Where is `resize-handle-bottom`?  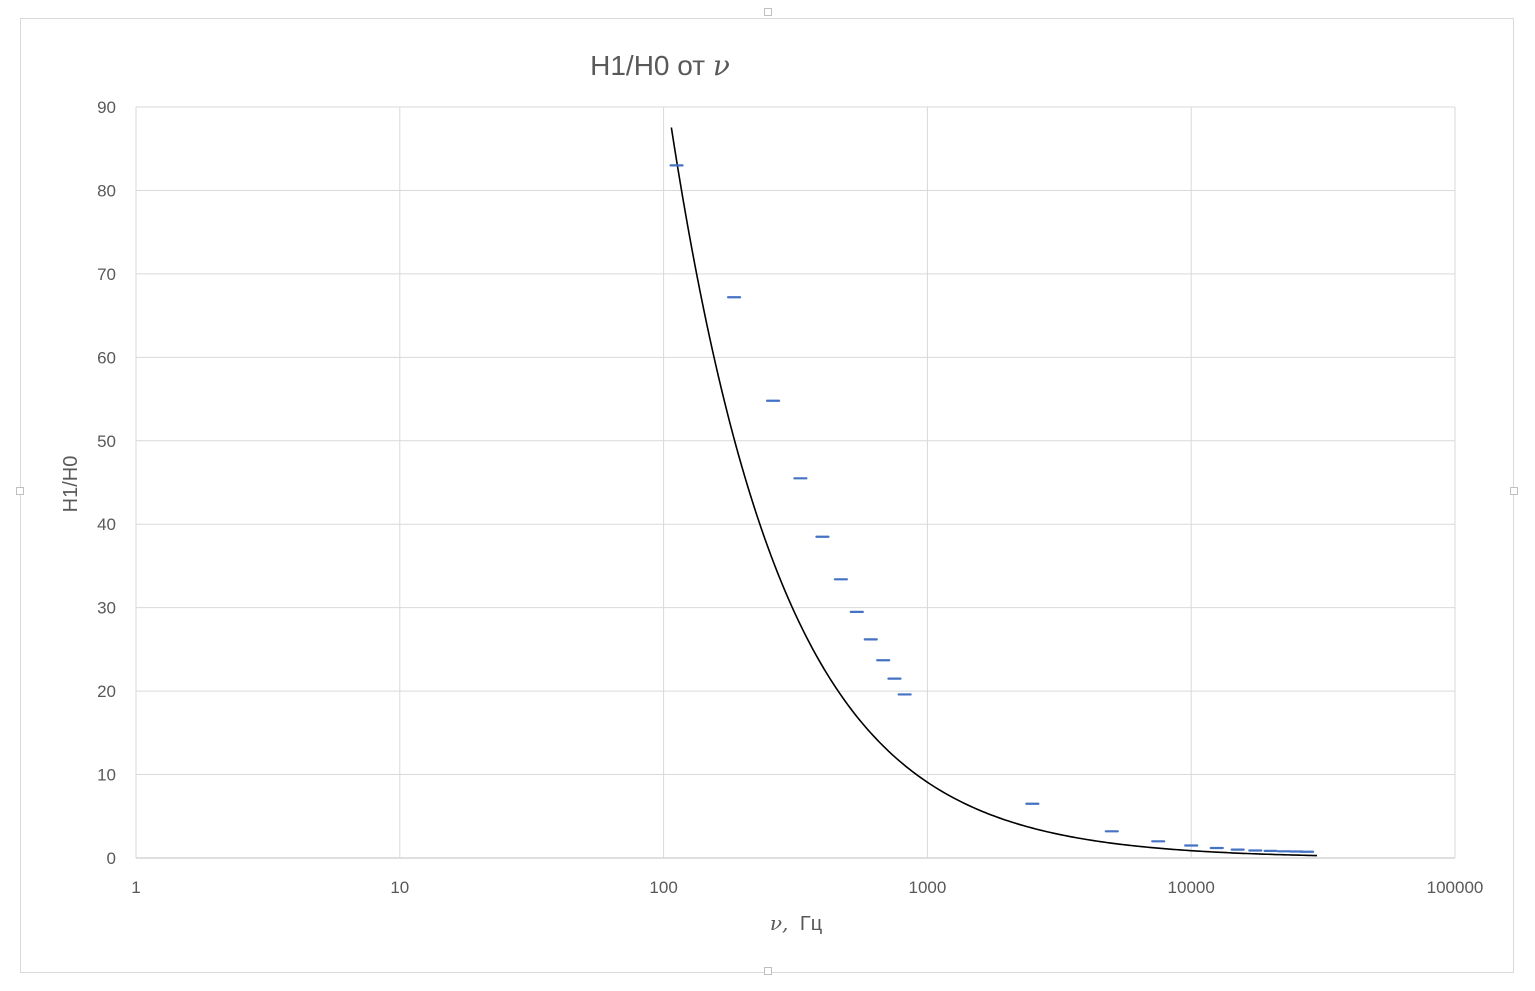 resize-handle-bottom is located at coordinates (768, 971).